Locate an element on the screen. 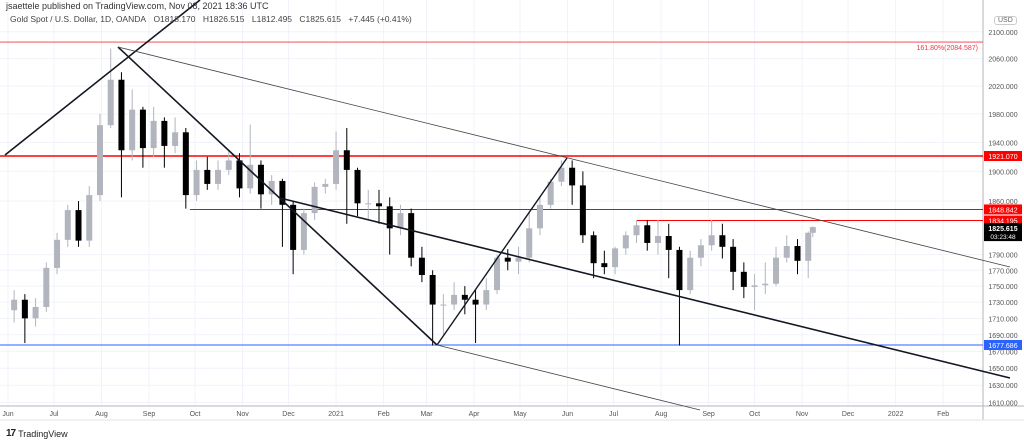  price-tick-label: 1750.000 is located at coordinates (1002, 287).